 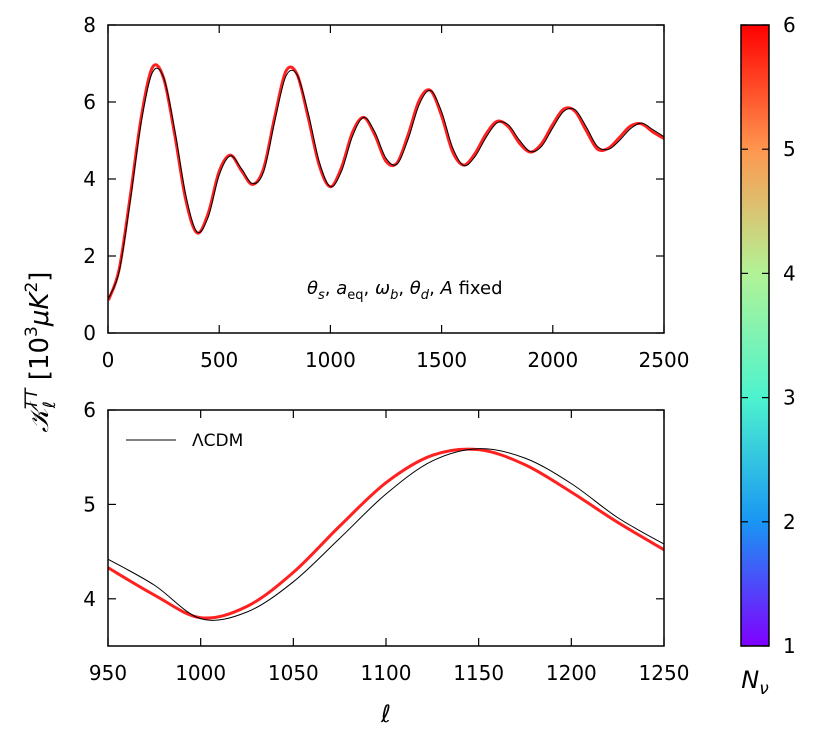 I want to click on x-tick-label: 1150, so click(x=478, y=673).